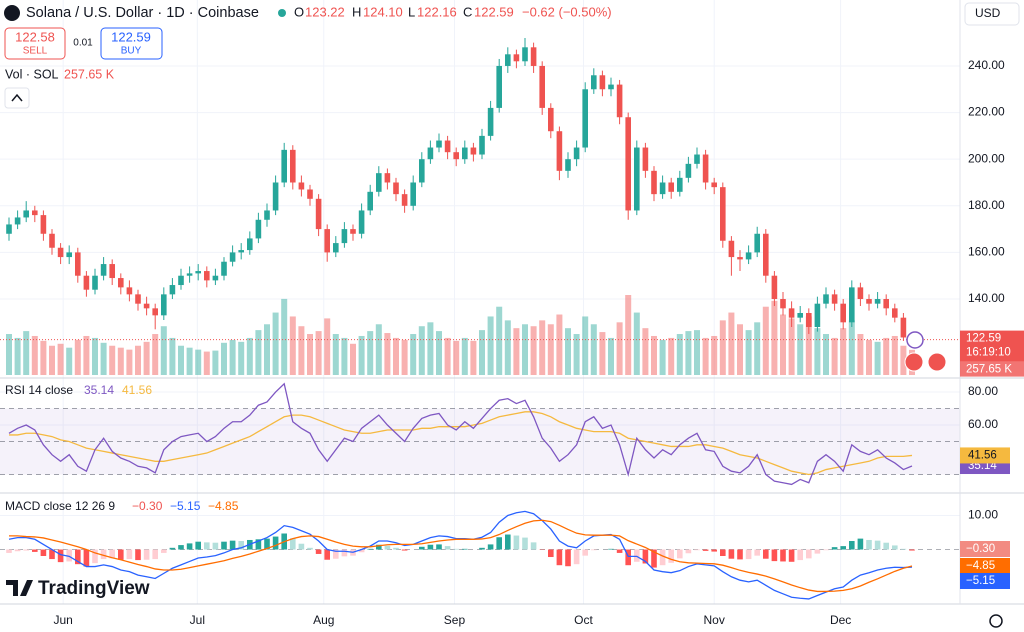 This screenshot has width=1024, height=632. Describe the element at coordinates (325, 11) in the screenshot. I see `ohlc-value: 123.22` at that location.